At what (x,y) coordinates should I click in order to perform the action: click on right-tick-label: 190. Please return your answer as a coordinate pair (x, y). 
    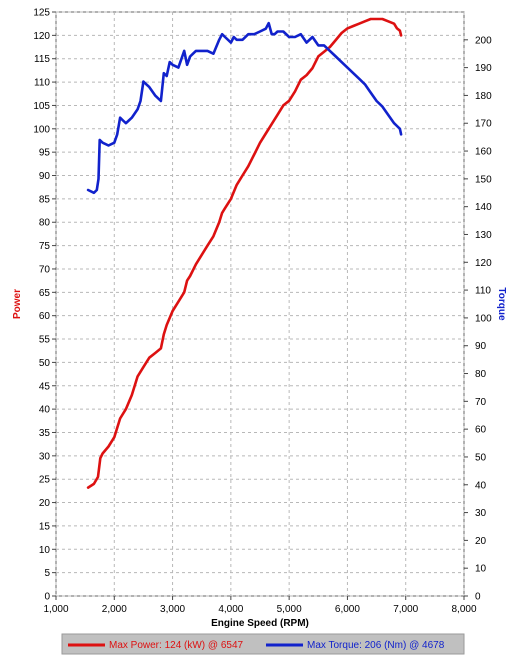
    Looking at the image, I should click on (483, 68).